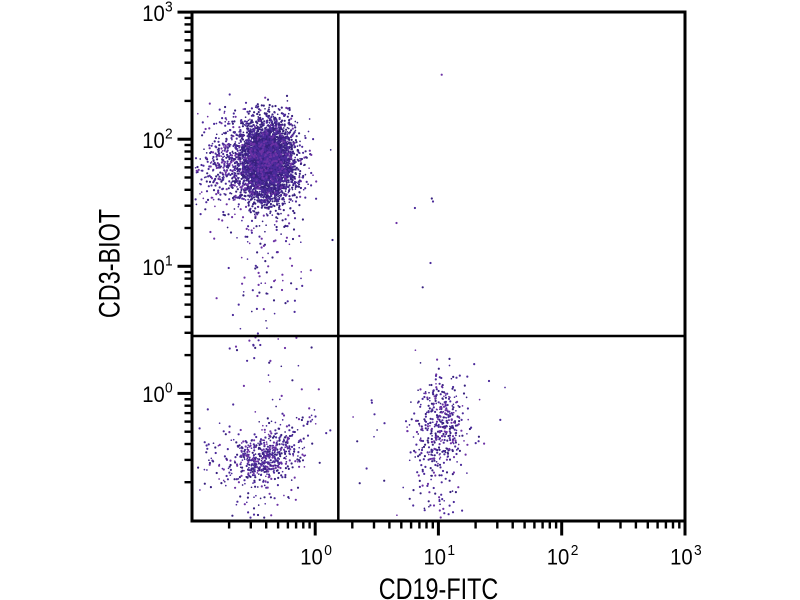 The width and height of the screenshot is (800, 600). What do you see at coordinates (109, 263) in the screenshot?
I see `svg-text: CD3-BIOT` at bounding box center [109, 263].